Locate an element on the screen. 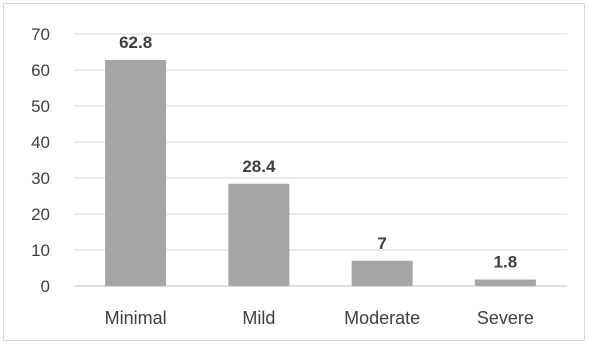 The height and width of the screenshot is (345, 590). category-label: Severe is located at coordinates (505, 318).